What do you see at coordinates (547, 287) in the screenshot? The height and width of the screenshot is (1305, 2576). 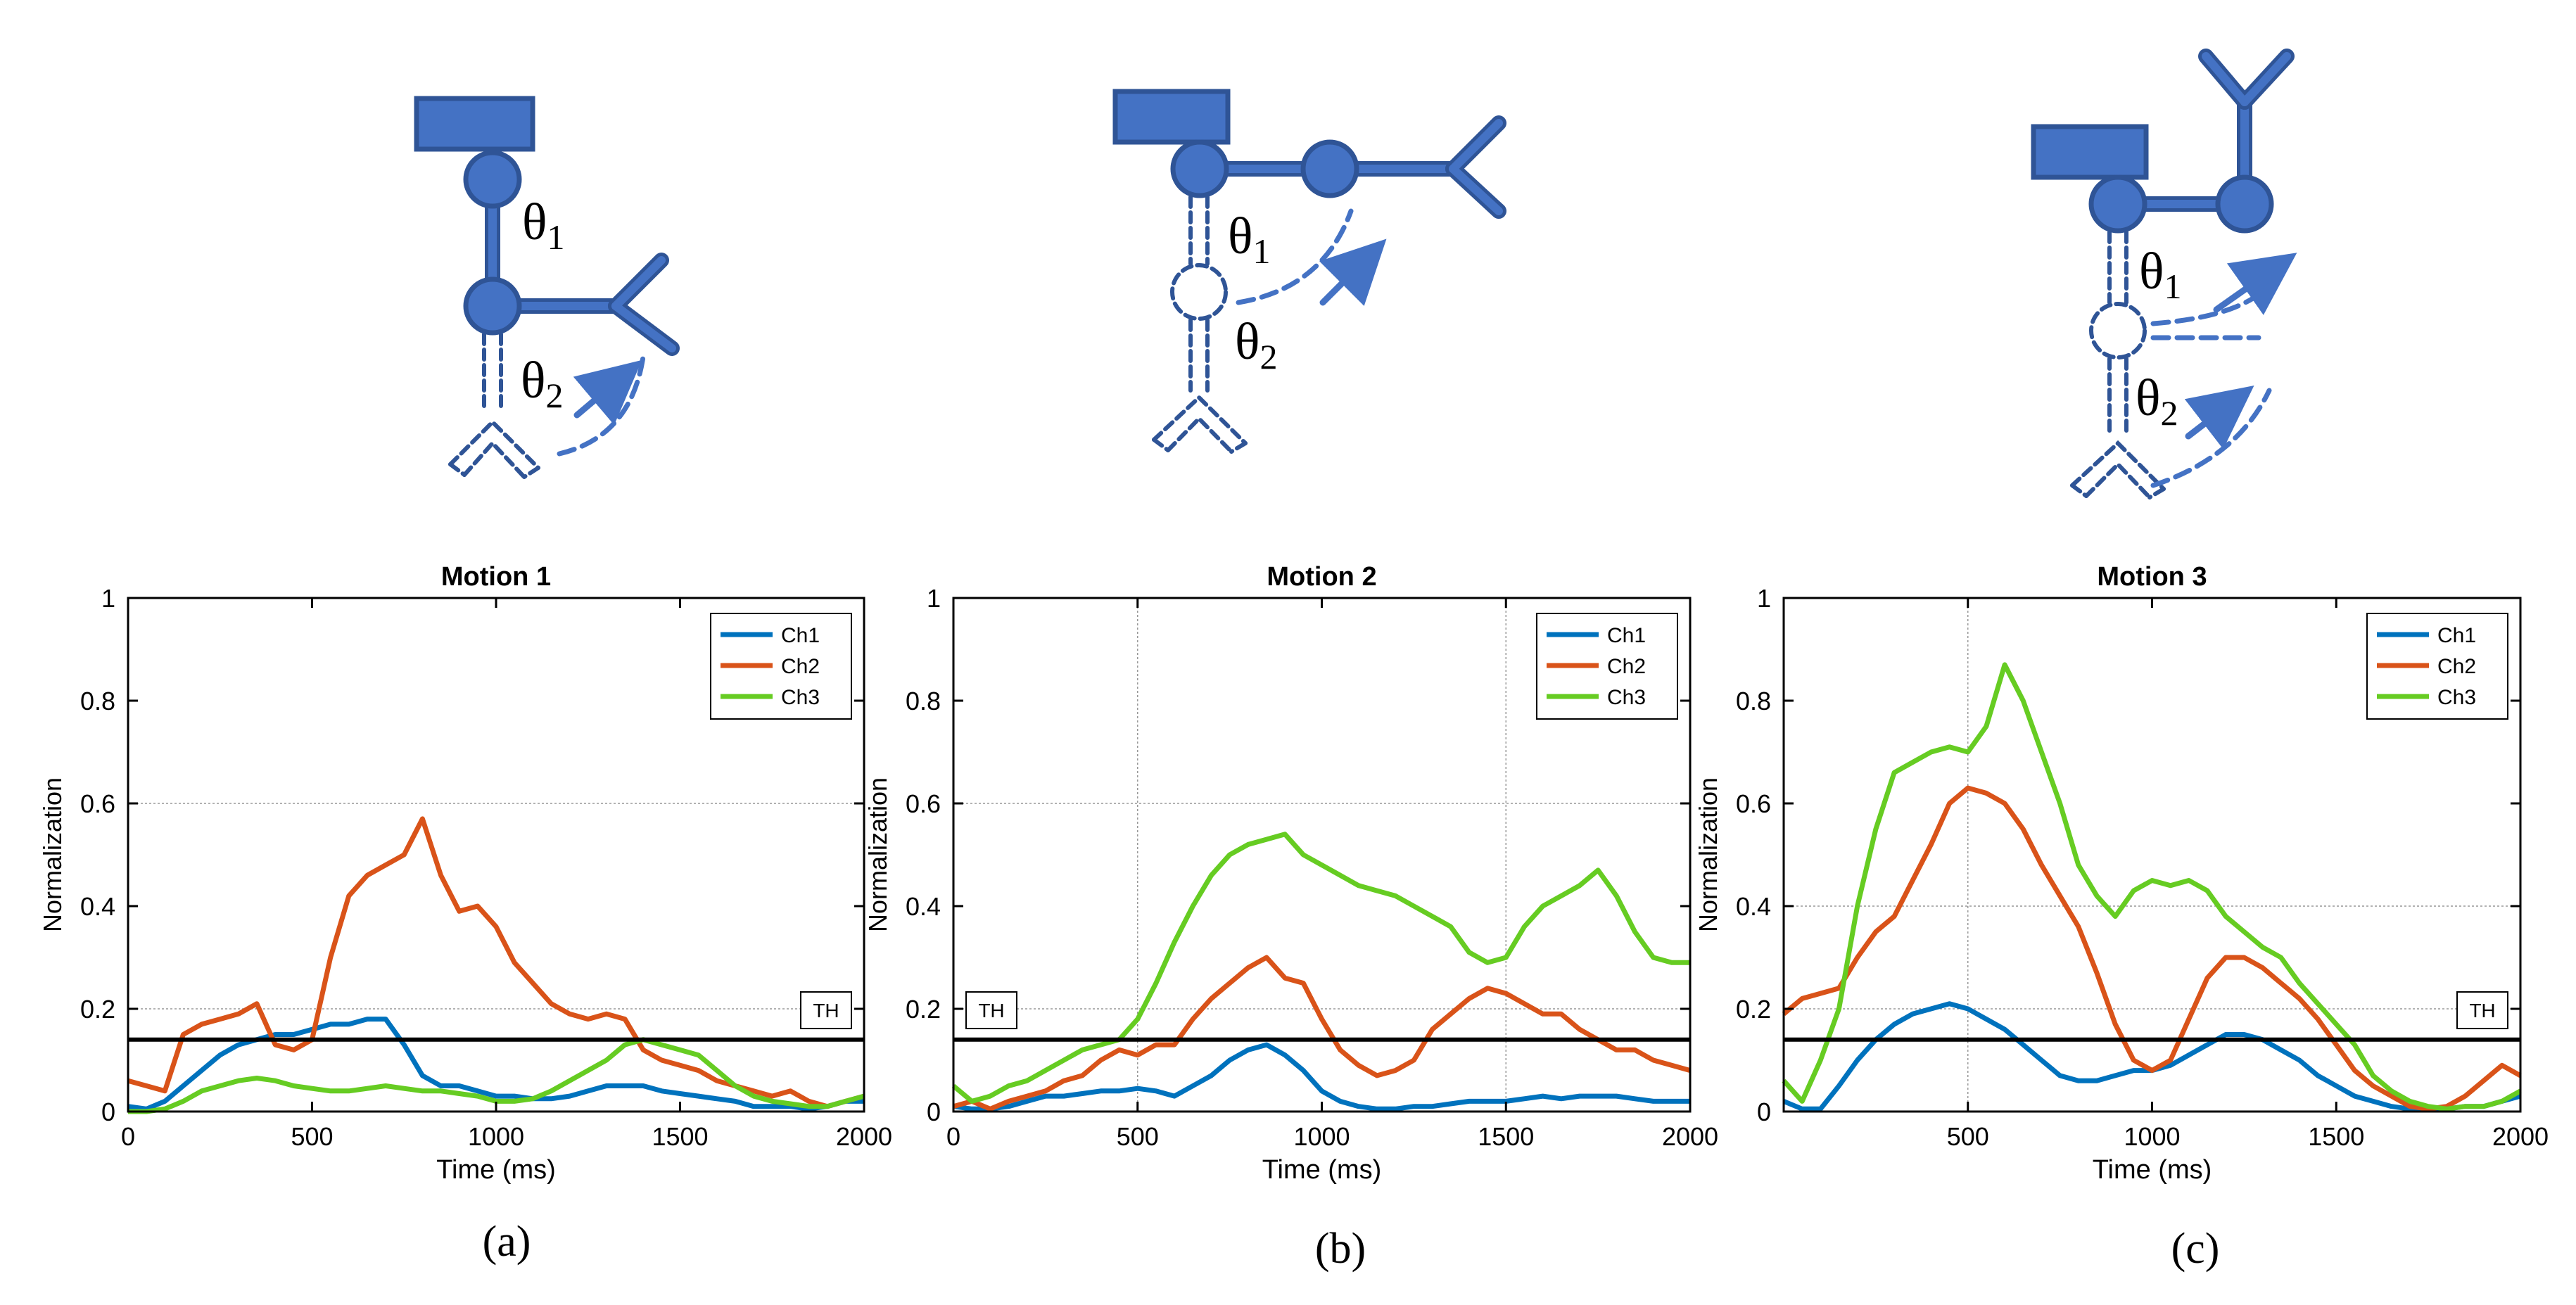 I see `robot-arm-diagram-a: θ1 θ2` at bounding box center [547, 287].